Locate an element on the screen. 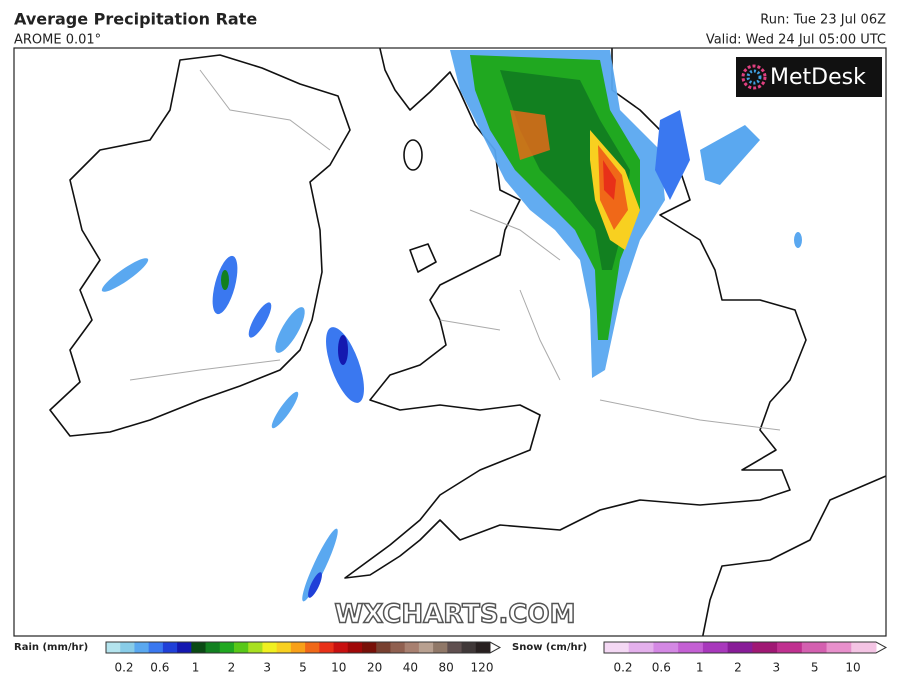 This screenshot has height=690, width=900. snow-bar-outline is located at coordinates (745, 647).